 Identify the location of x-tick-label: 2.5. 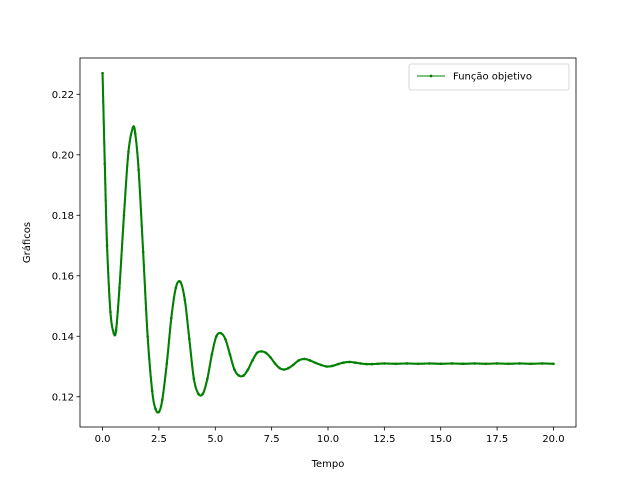
(159, 439).